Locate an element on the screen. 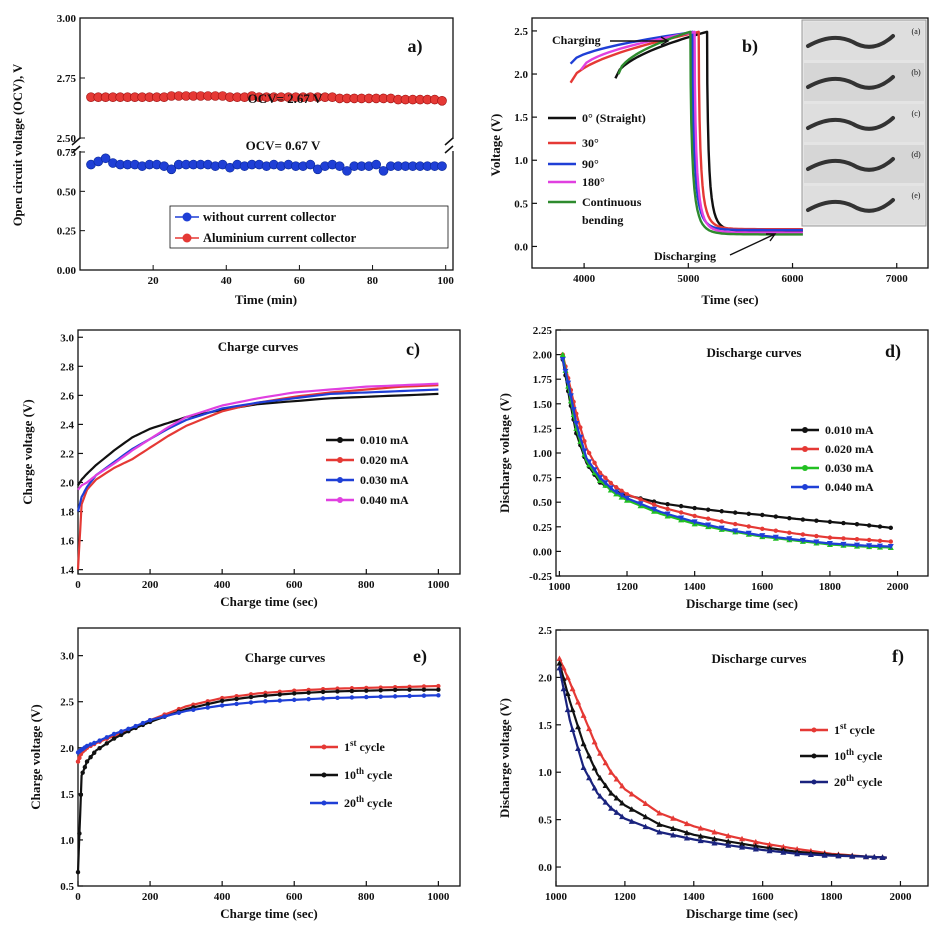  panel-c-series-line is located at coordinates (258, 436).